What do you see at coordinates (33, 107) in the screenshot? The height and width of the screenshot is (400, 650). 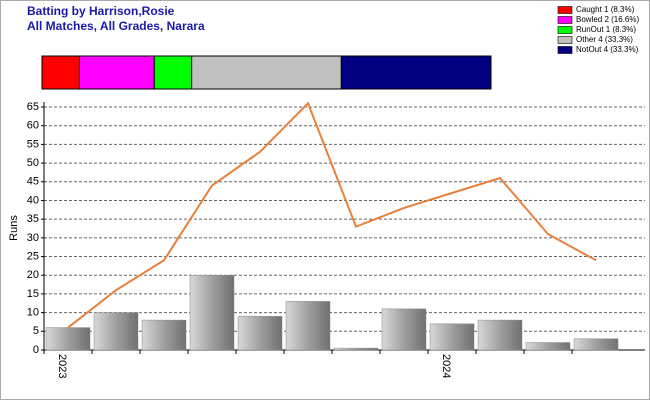 I see `y-tick-label: 65` at bounding box center [33, 107].